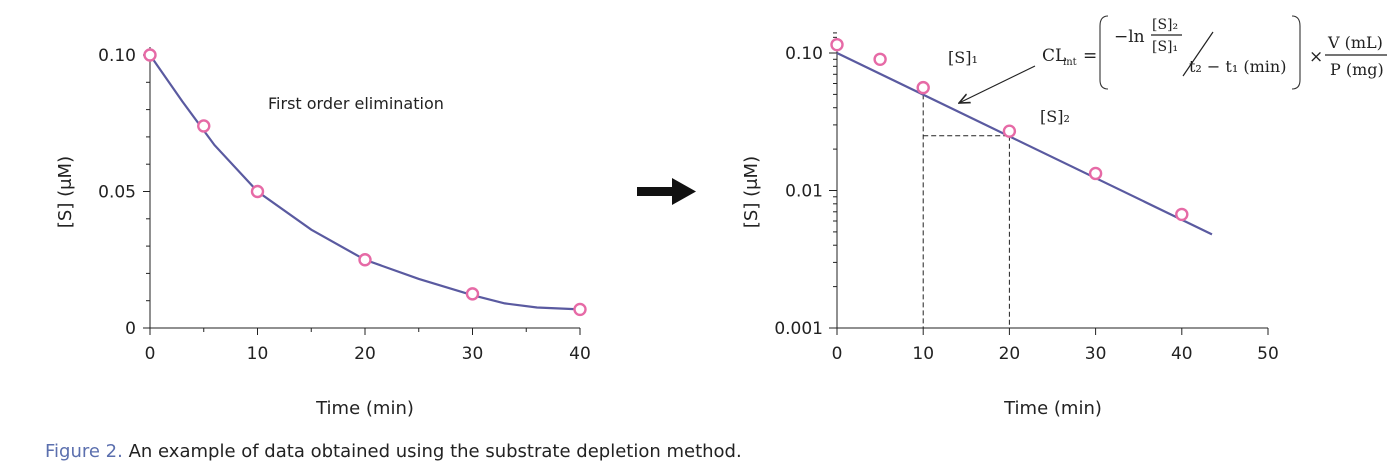 The image size is (1397, 474). Describe the element at coordinates (1010, 354) in the screenshot. I see `log-x-tick-label: 20` at that location.